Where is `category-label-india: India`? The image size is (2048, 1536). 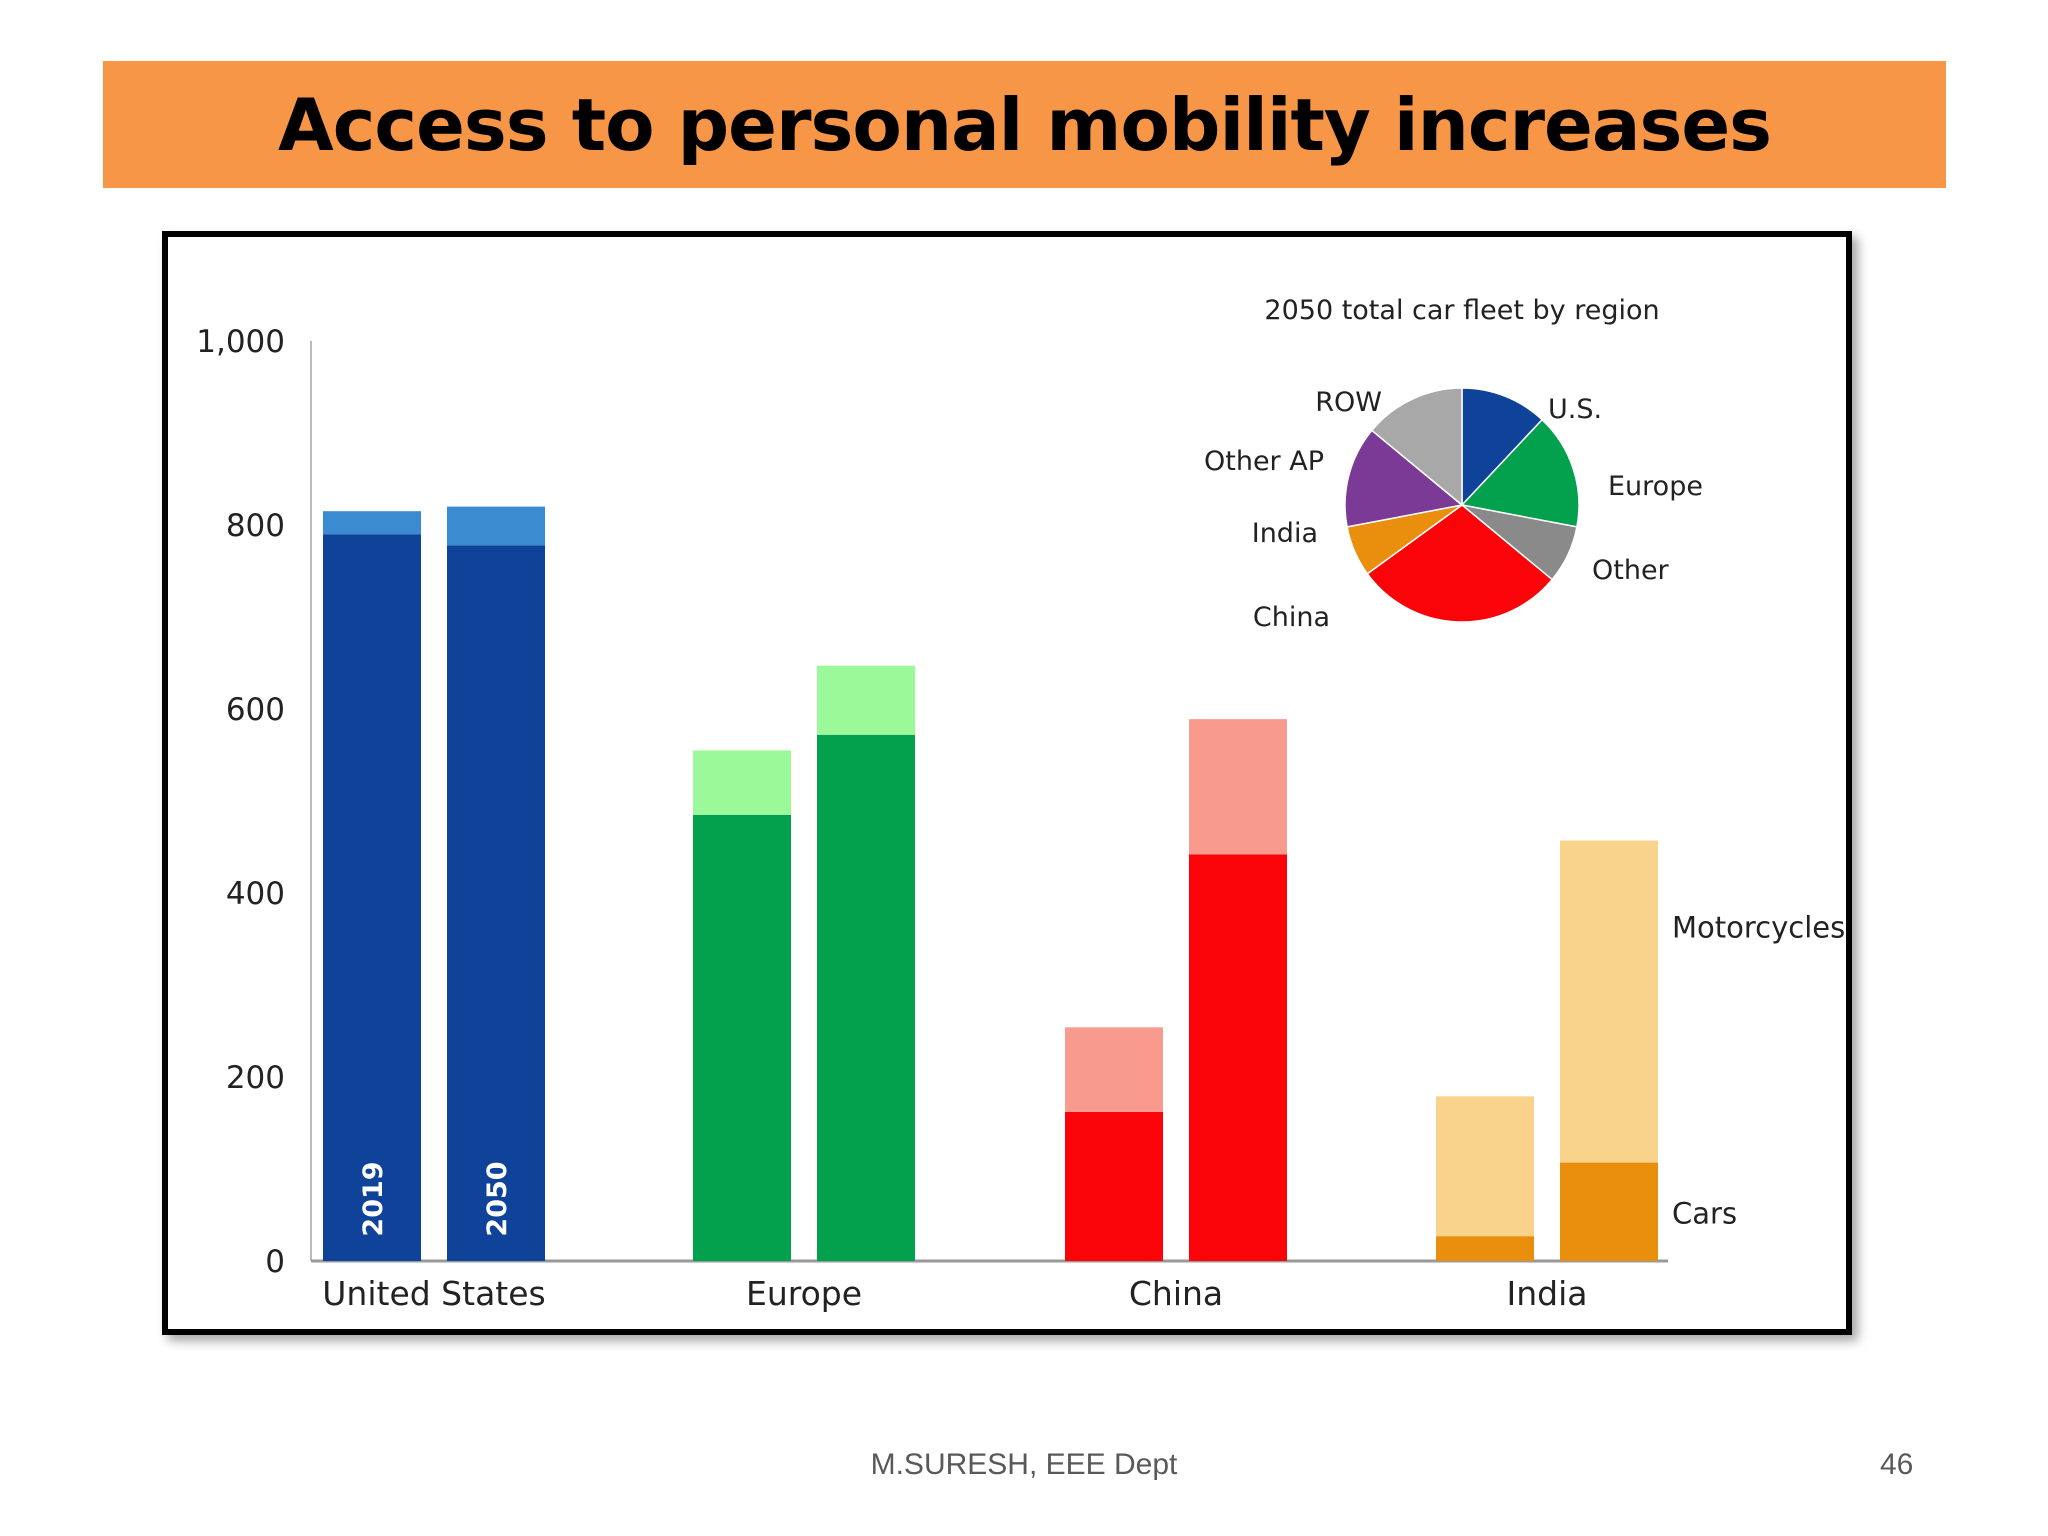 category-label-india: India is located at coordinates (1547, 1293).